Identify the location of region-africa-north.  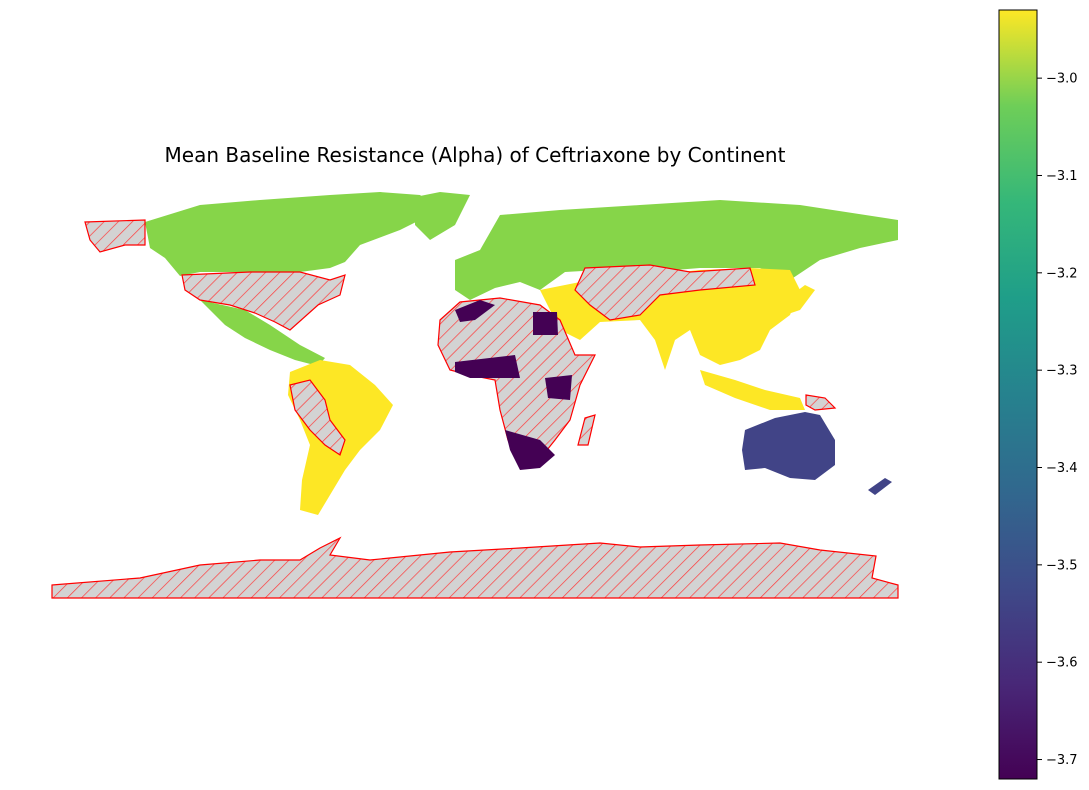
(475, 311).